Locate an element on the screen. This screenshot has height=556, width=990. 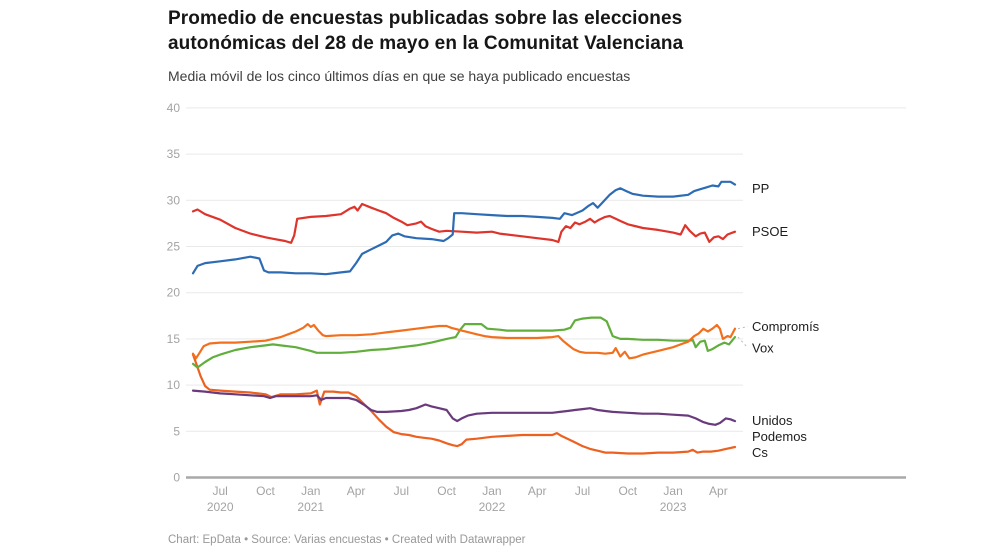
x-tick-year-2023: 2023 is located at coordinates (673, 507).